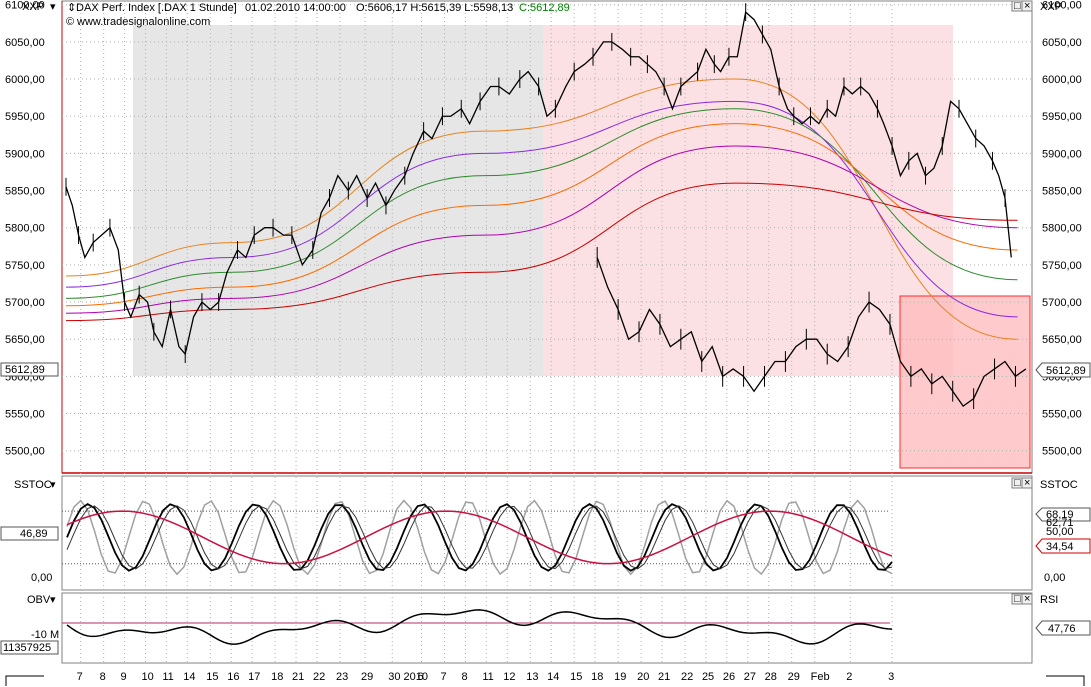  I want to click on price-tick-label-left: 5900,00, so click(25, 154).